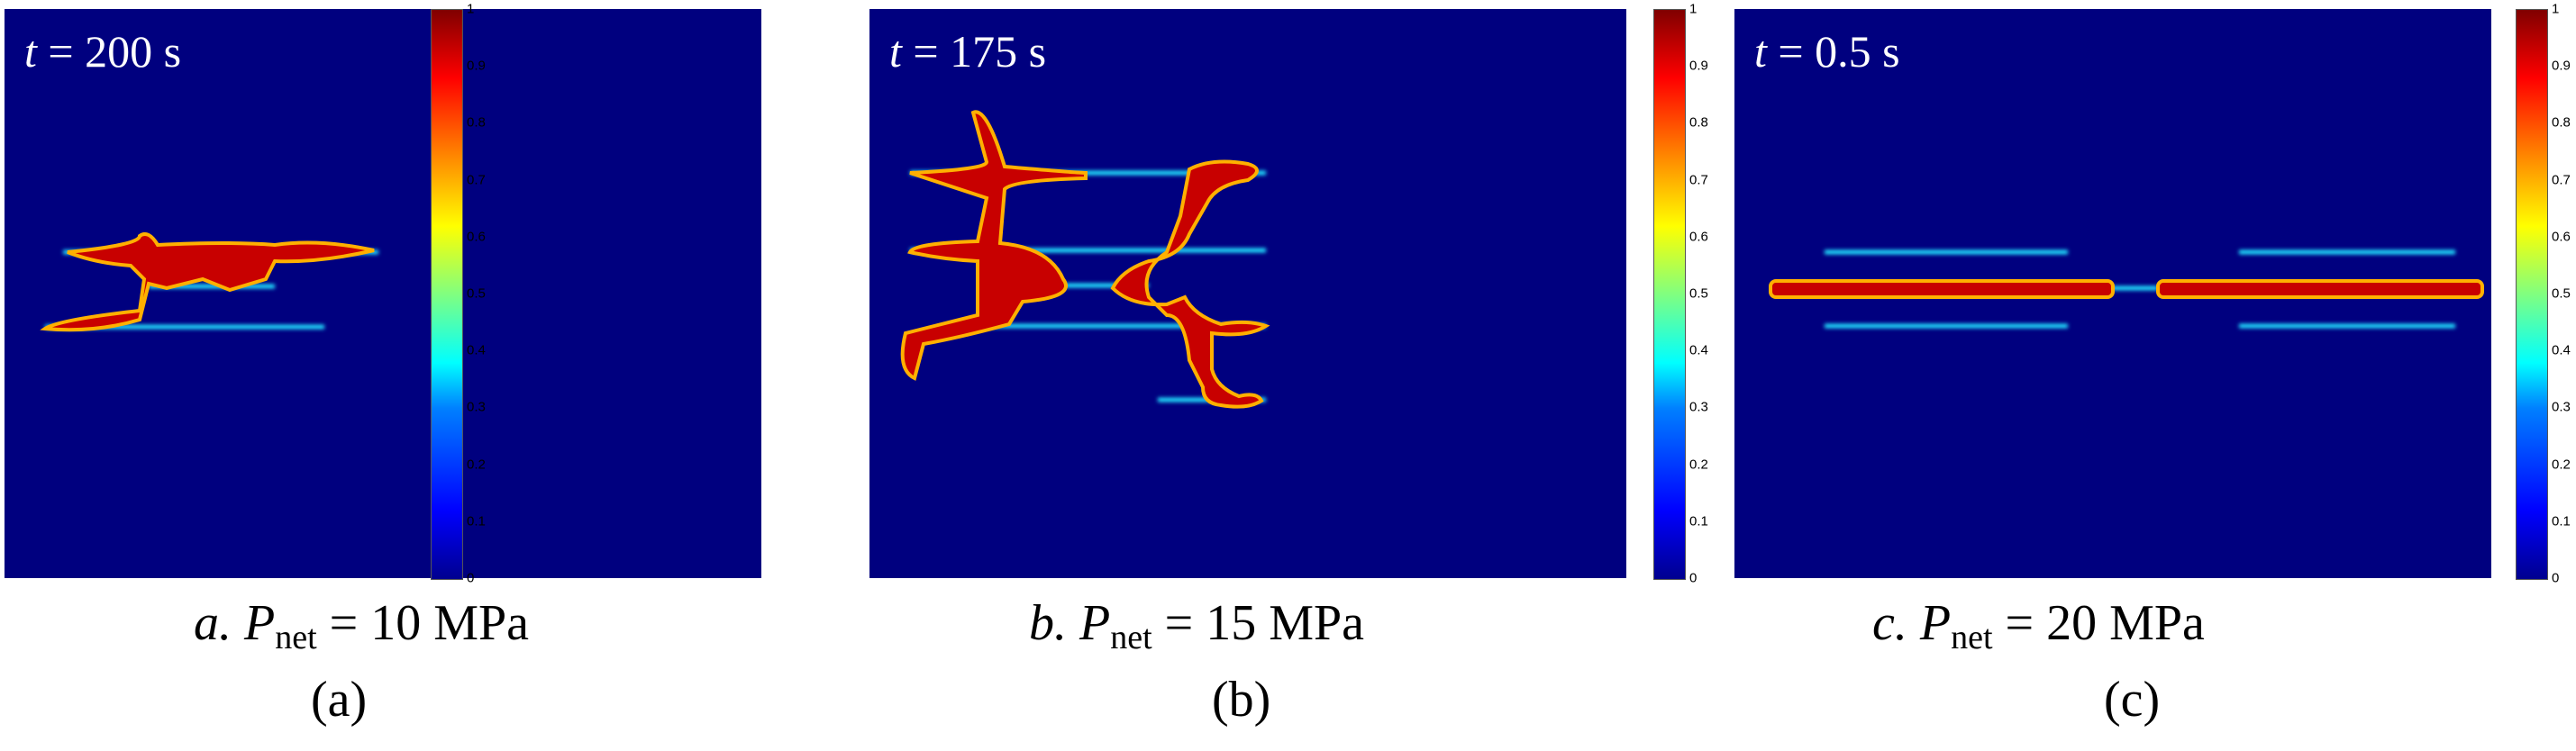 This screenshot has height=751, width=2576. I want to click on fracture-pattern-c, so click(2126, 289).